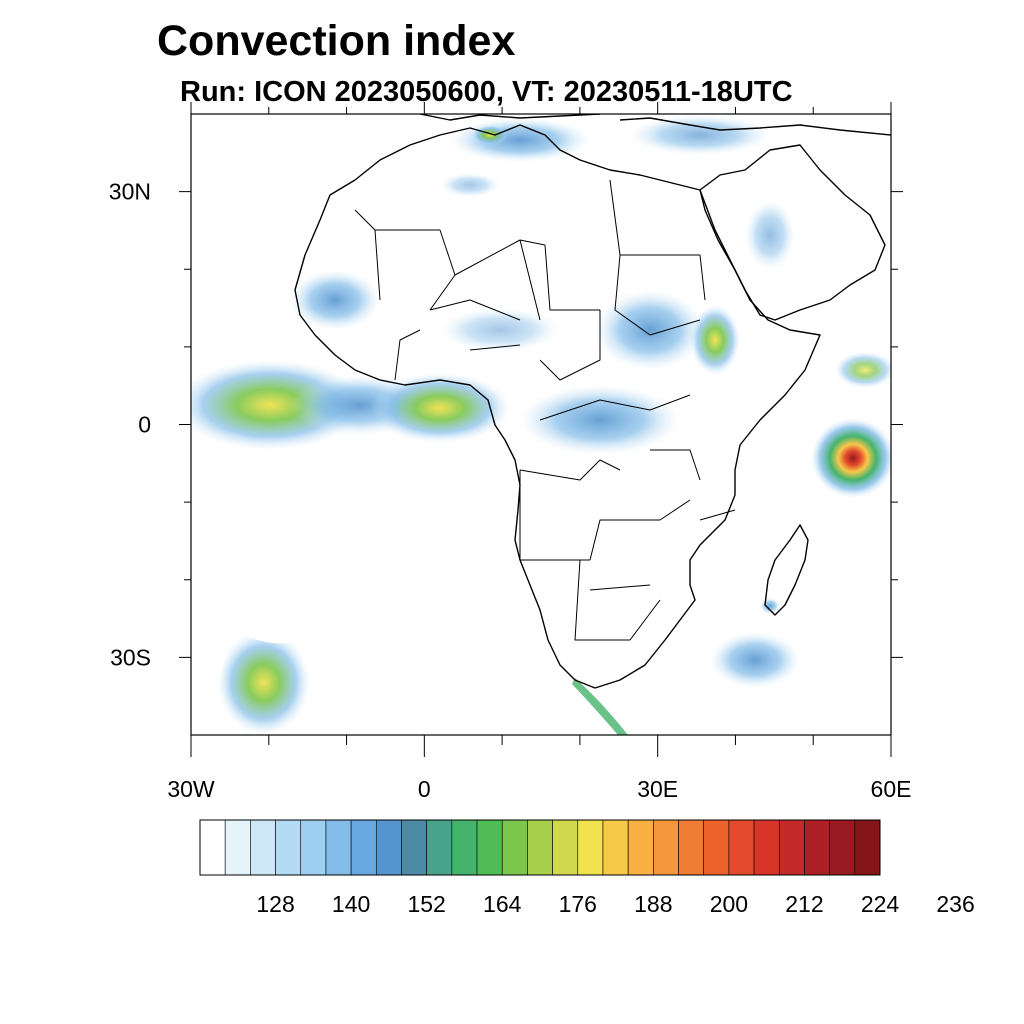 This screenshot has width=1024, height=1024. I want to click on convection-area-central-africa, so click(600, 420).